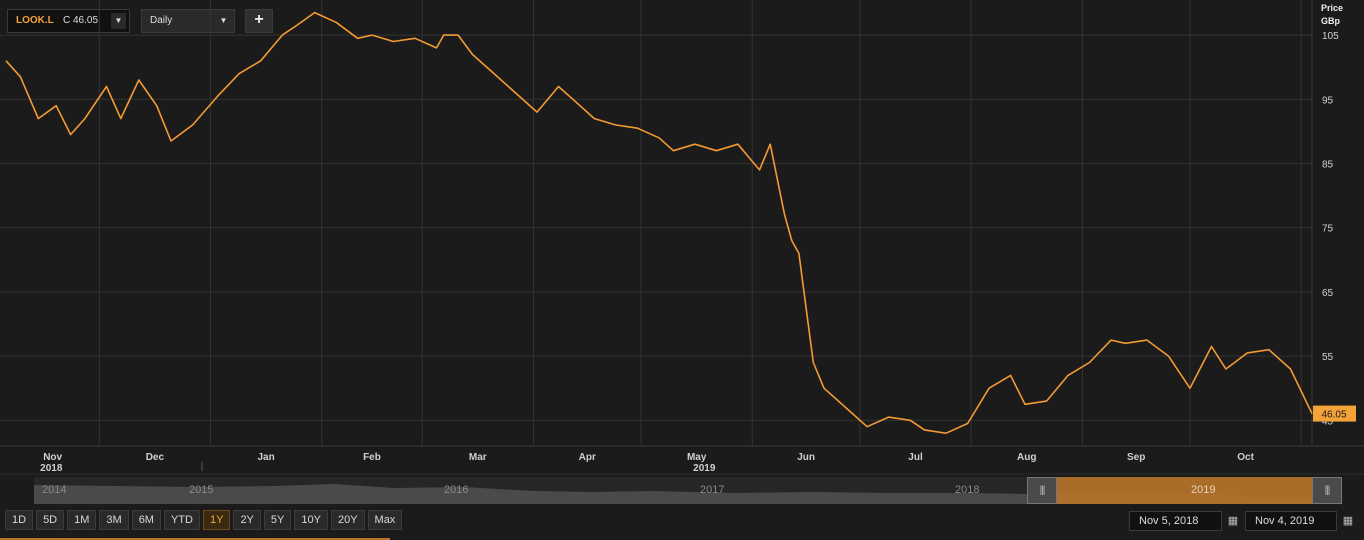  I want to click on x-month-label: Sep, so click(1136, 457).